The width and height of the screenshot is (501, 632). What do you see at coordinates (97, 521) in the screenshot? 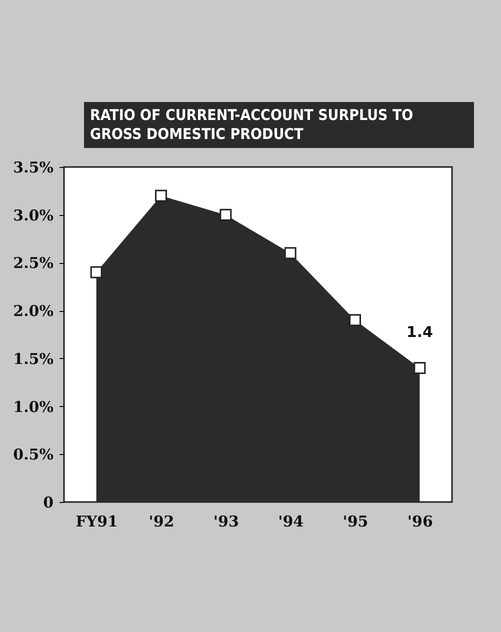
I see `x-tick-label: FY91` at bounding box center [97, 521].